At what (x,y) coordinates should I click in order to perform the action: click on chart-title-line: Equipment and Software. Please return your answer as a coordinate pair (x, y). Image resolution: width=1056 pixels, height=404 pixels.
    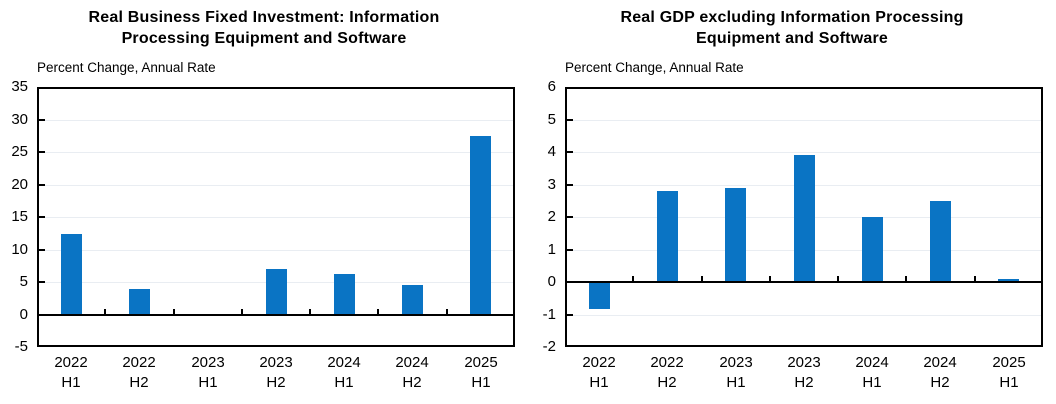
    Looking at the image, I should click on (792, 38).